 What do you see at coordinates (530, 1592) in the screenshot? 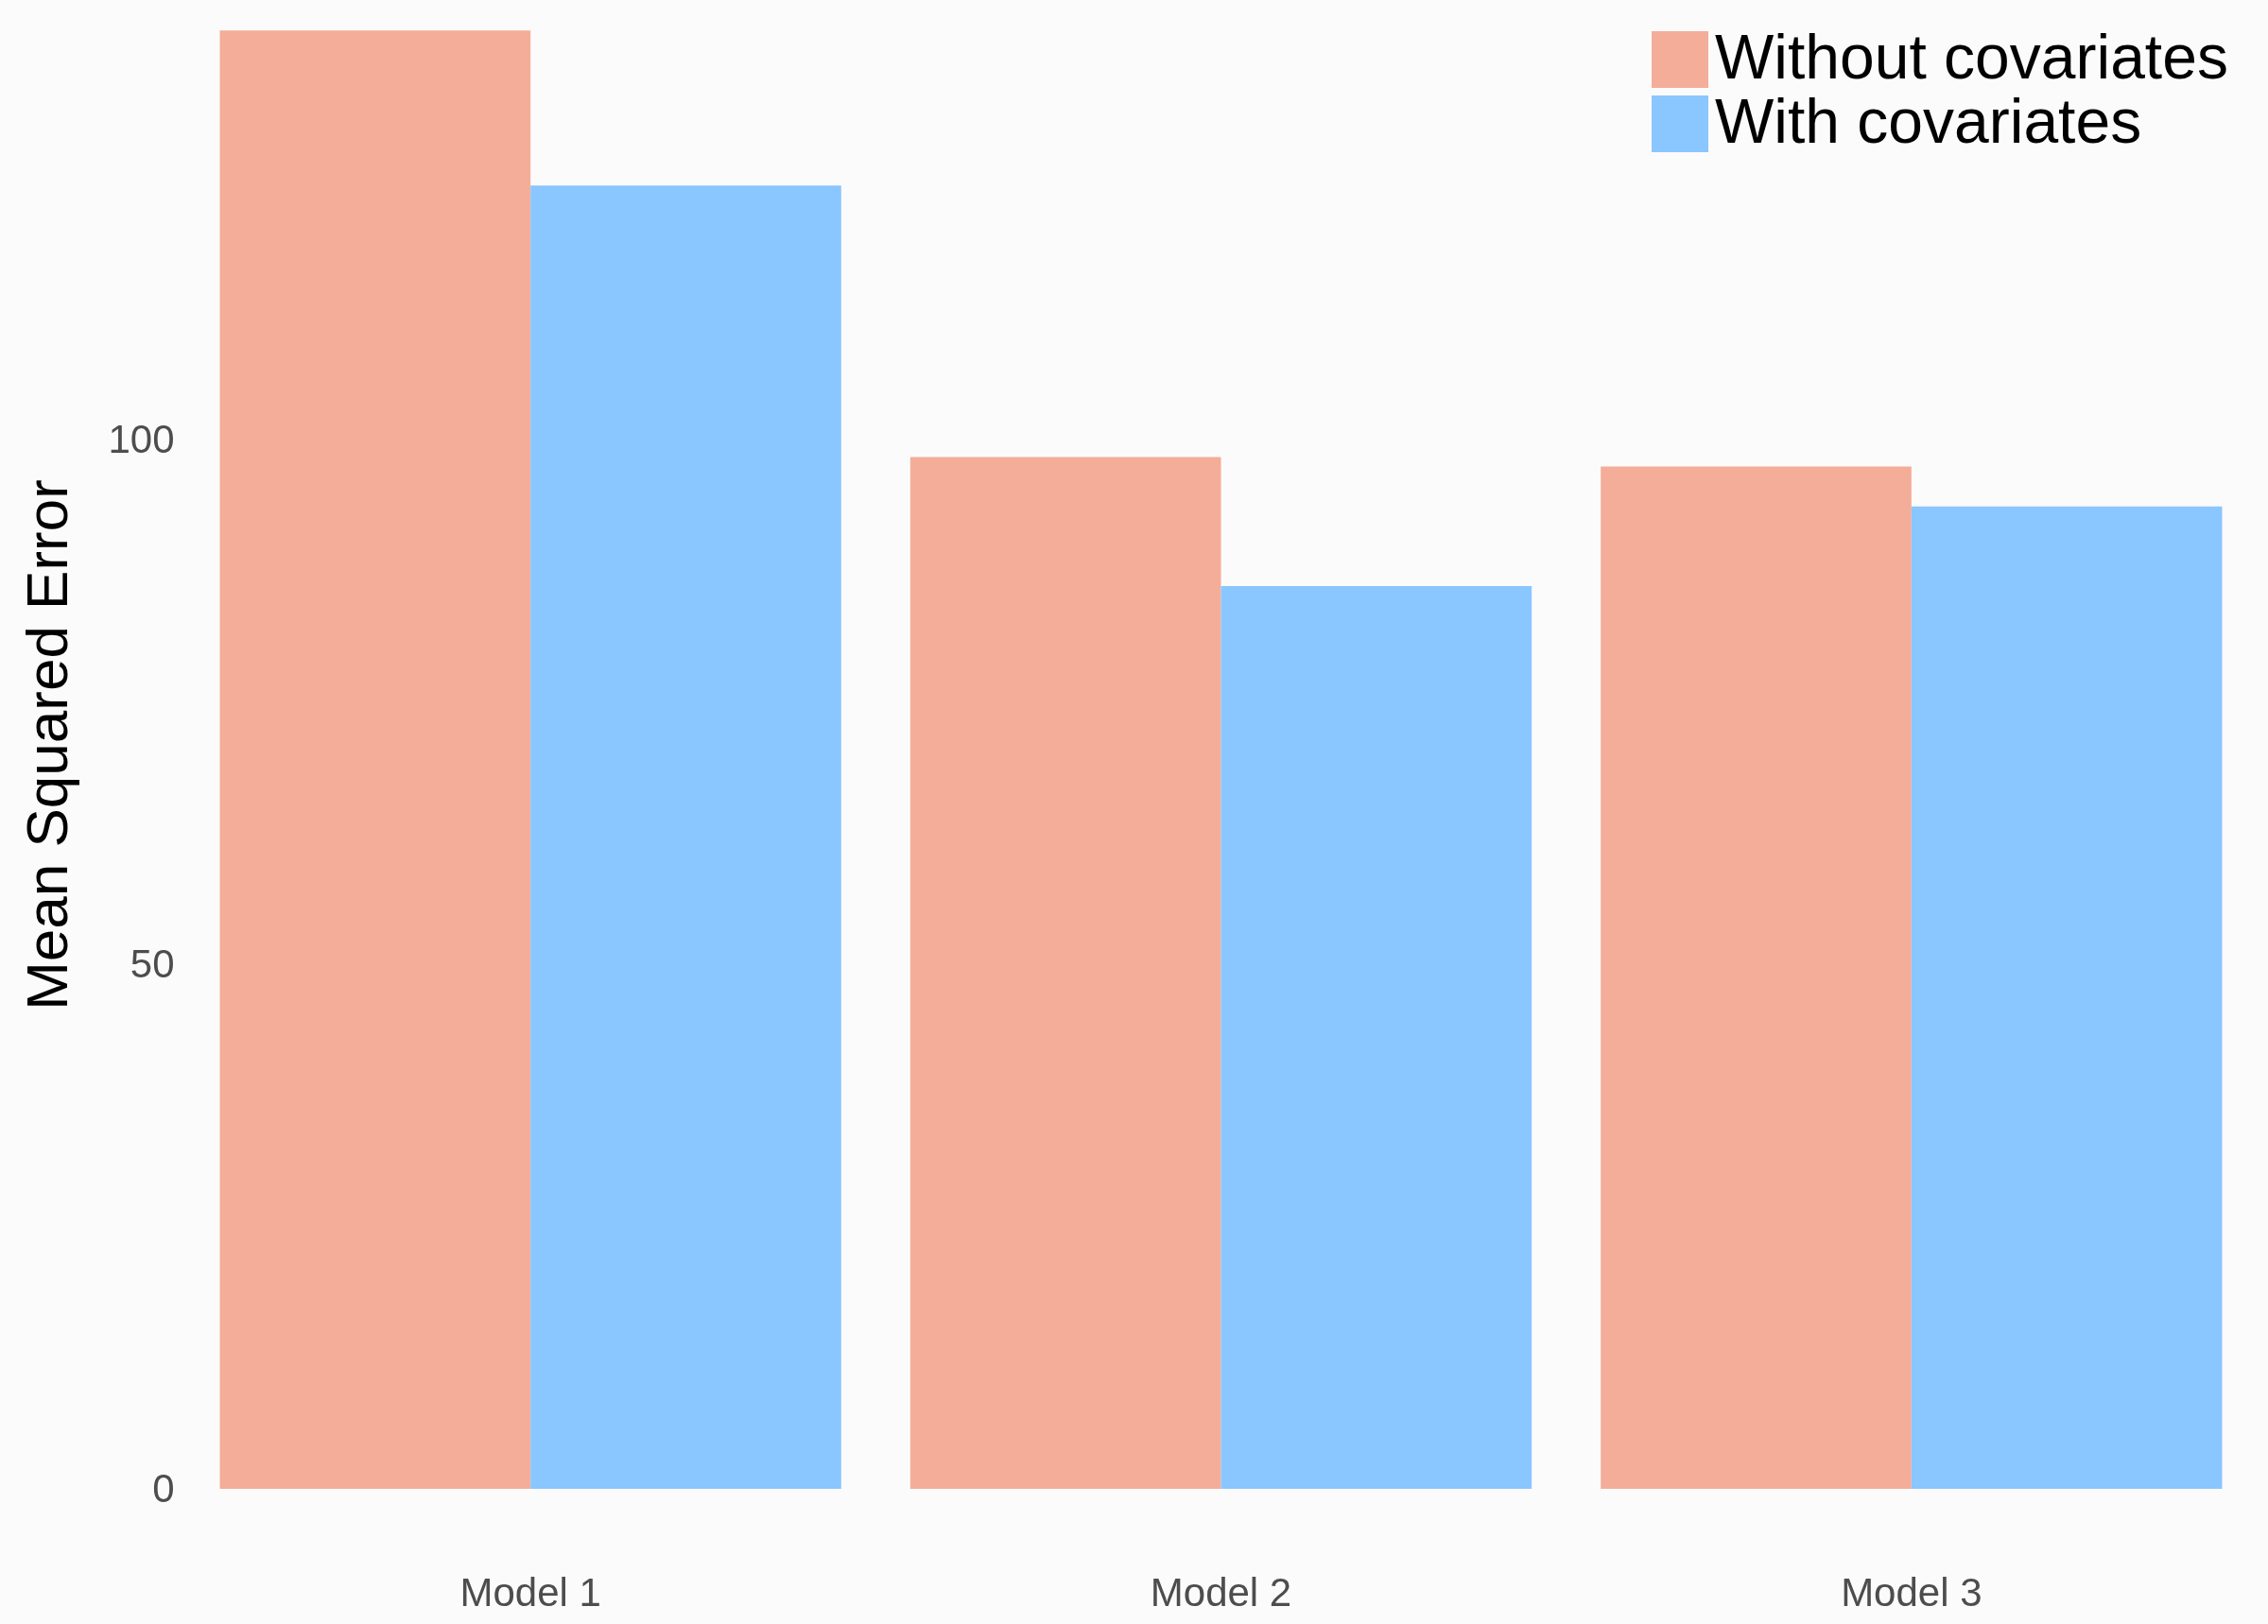
I see `x-tick-label: Model 1` at bounding box center [530, 1592].